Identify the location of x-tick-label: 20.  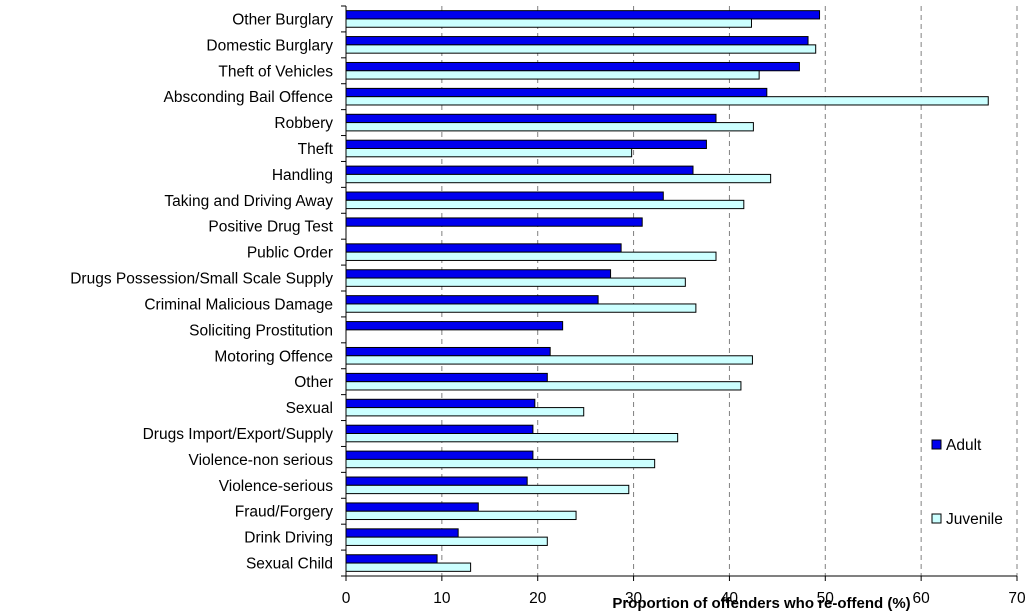
(538, 598).